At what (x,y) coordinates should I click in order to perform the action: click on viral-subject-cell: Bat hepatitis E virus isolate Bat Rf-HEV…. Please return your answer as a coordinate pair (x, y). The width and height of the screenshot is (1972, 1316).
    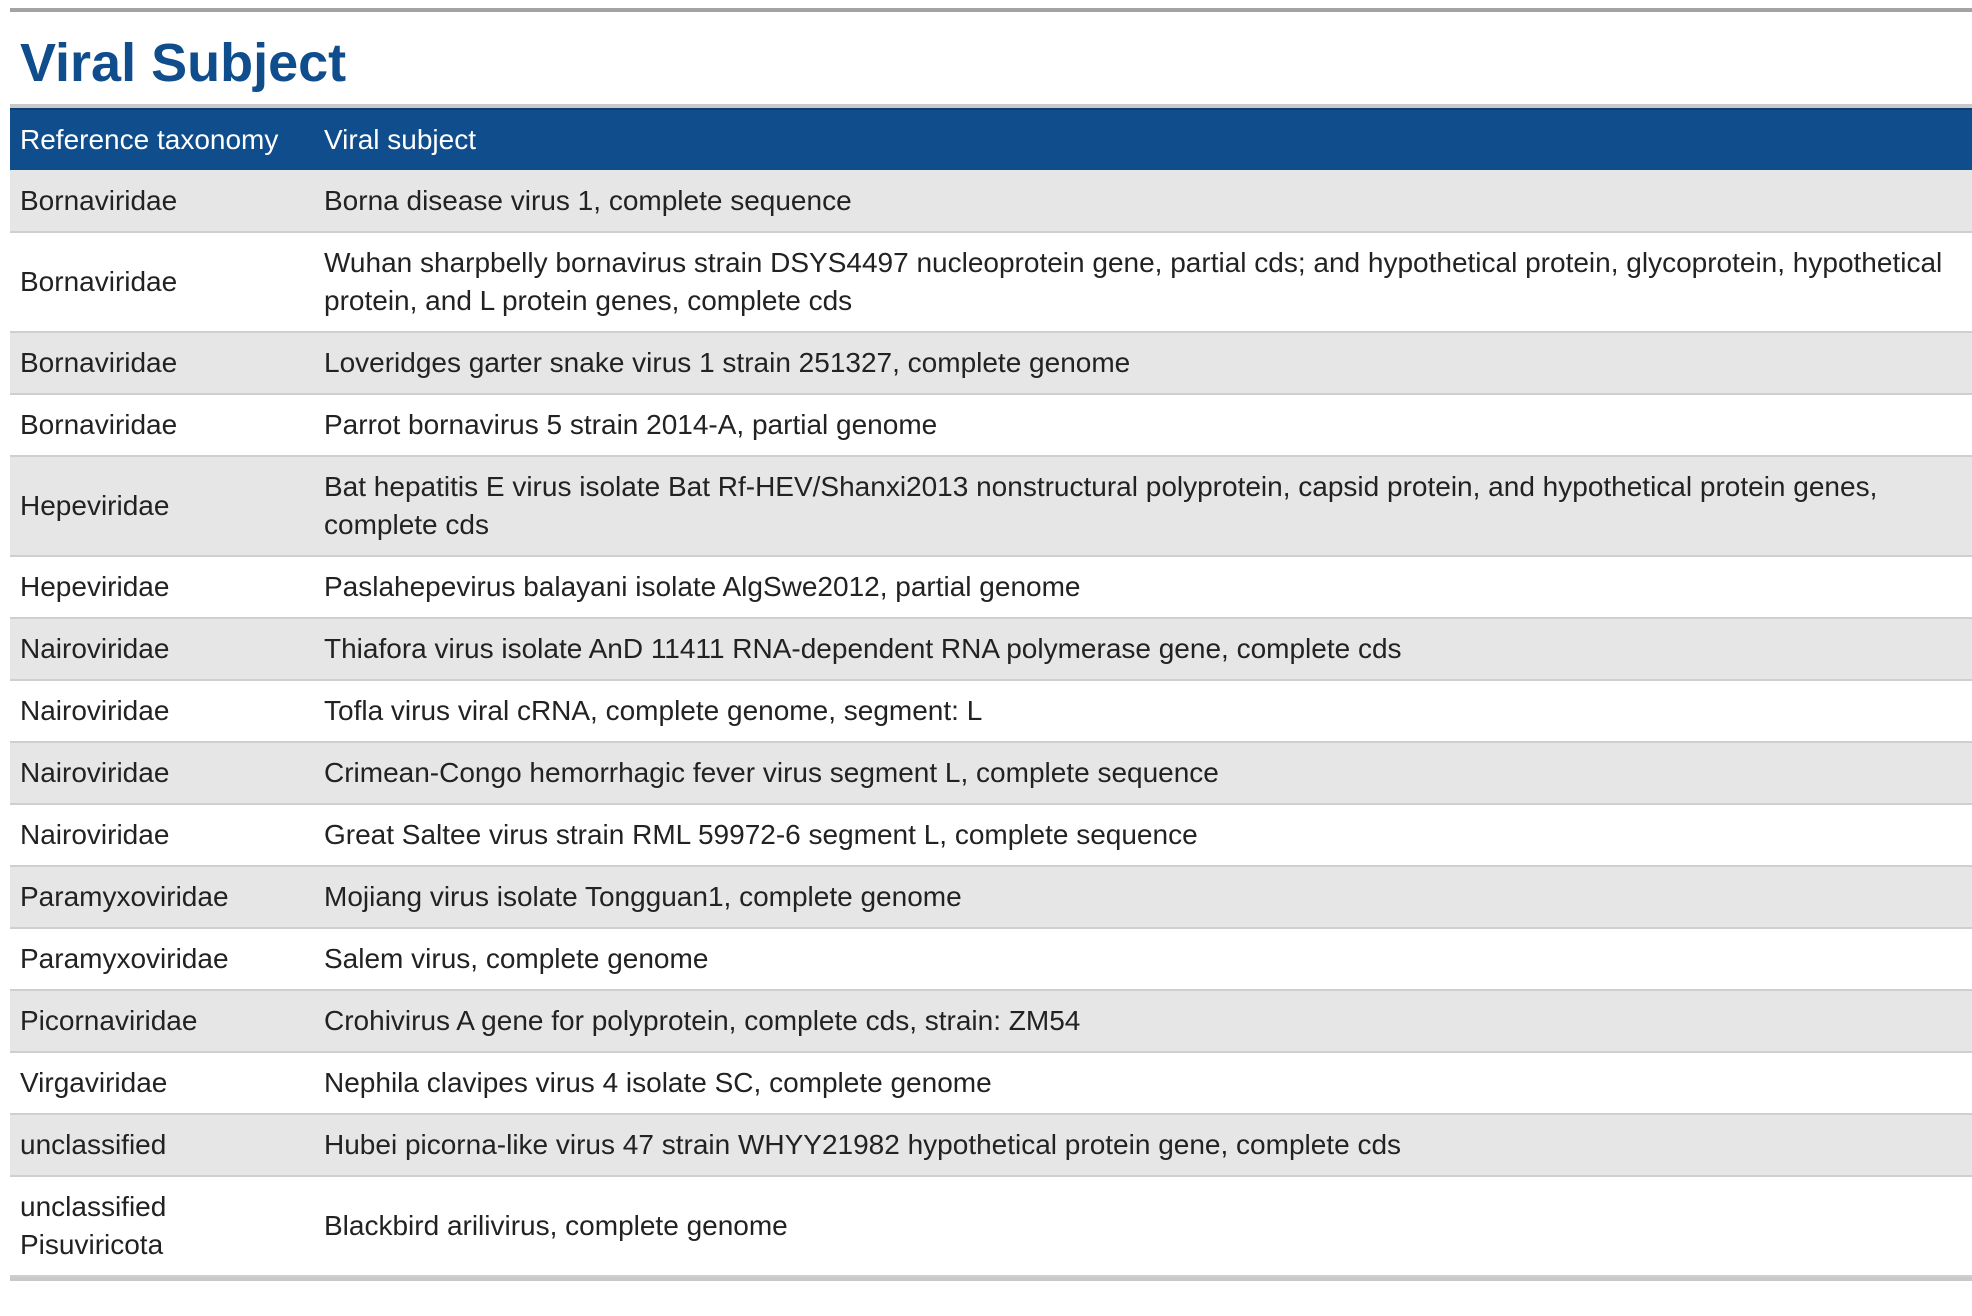
    Looking at the image, I should click on (1143, 506).